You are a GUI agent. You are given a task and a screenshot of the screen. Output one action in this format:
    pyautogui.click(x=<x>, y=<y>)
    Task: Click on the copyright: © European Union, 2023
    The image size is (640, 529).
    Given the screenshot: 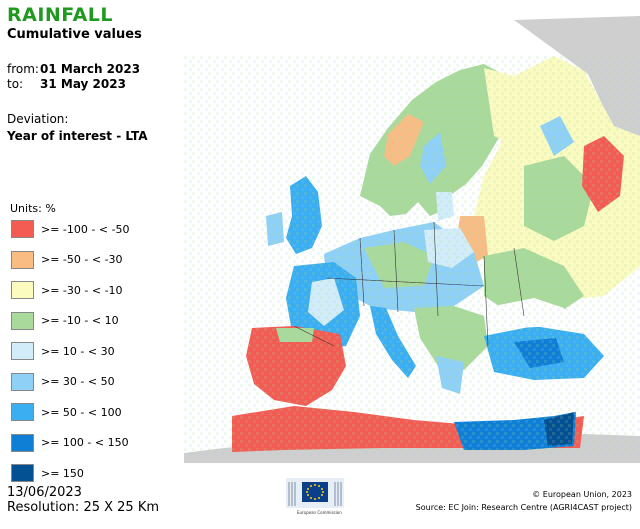 What is the action you would take?
    pyautogui.click(x=582, y=494)
    